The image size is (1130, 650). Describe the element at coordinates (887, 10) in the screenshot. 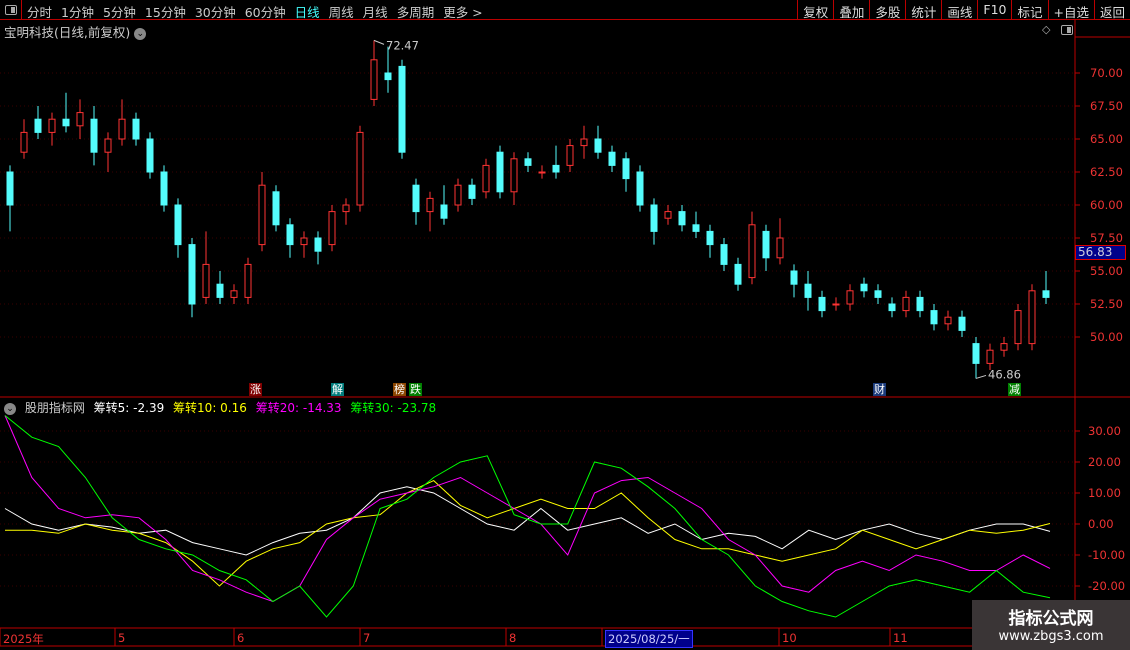

I see `toolbar-button: 多股` at that location.